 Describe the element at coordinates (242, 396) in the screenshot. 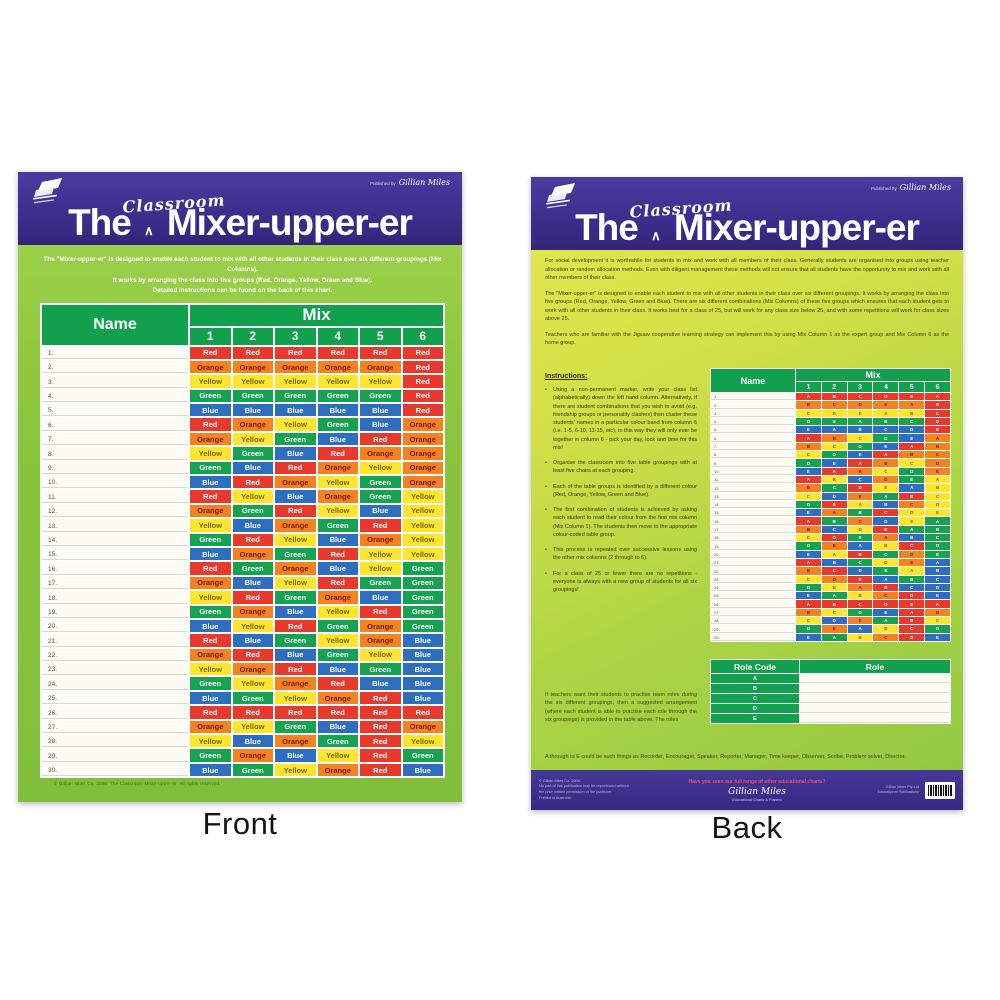

I see `table-row: 4. Green Green Green Green Green Red` at that location.